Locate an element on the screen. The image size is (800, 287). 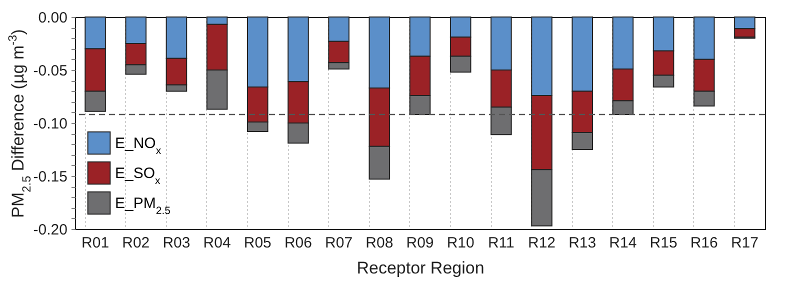
x-tick-label: R07 is located at coordinates (339, 243).